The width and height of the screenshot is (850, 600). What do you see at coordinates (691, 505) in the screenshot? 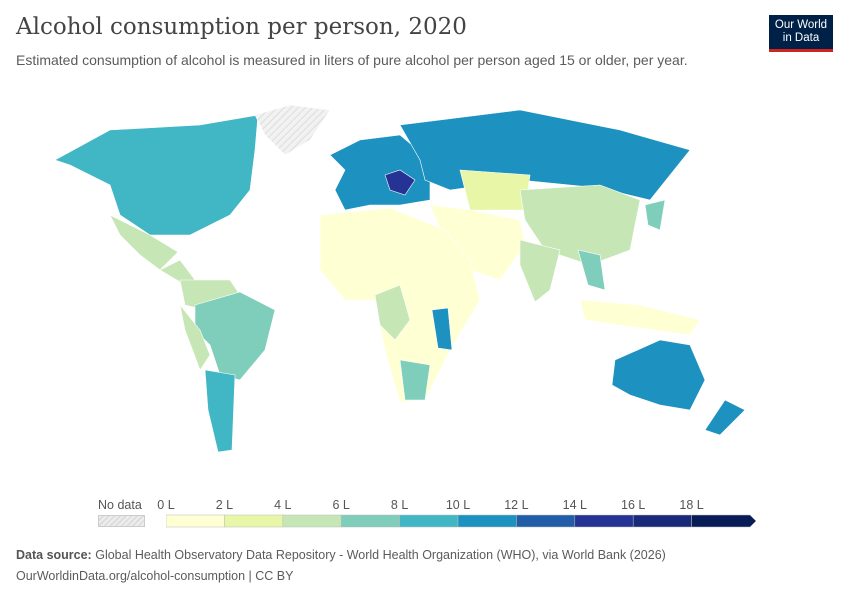
I see `legend-tick-label: 18 L` at bounding box center [691, 505].